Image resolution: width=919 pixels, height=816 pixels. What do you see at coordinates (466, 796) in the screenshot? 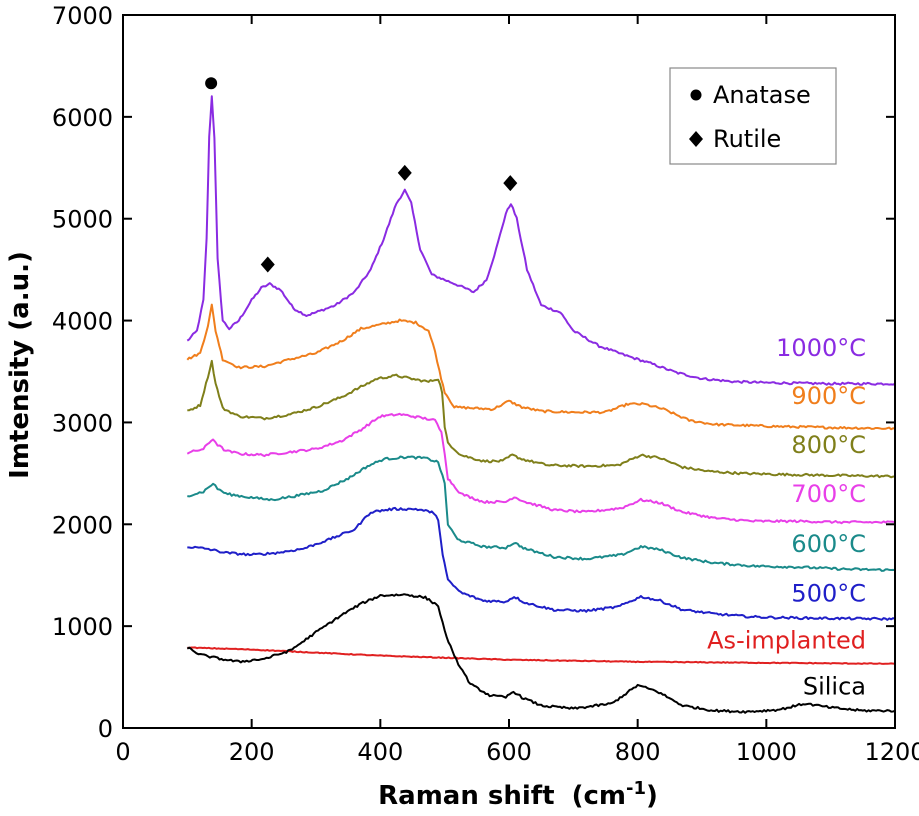
I see `x-axis-title-main: Raman shift` at bounding box center [466, 796].